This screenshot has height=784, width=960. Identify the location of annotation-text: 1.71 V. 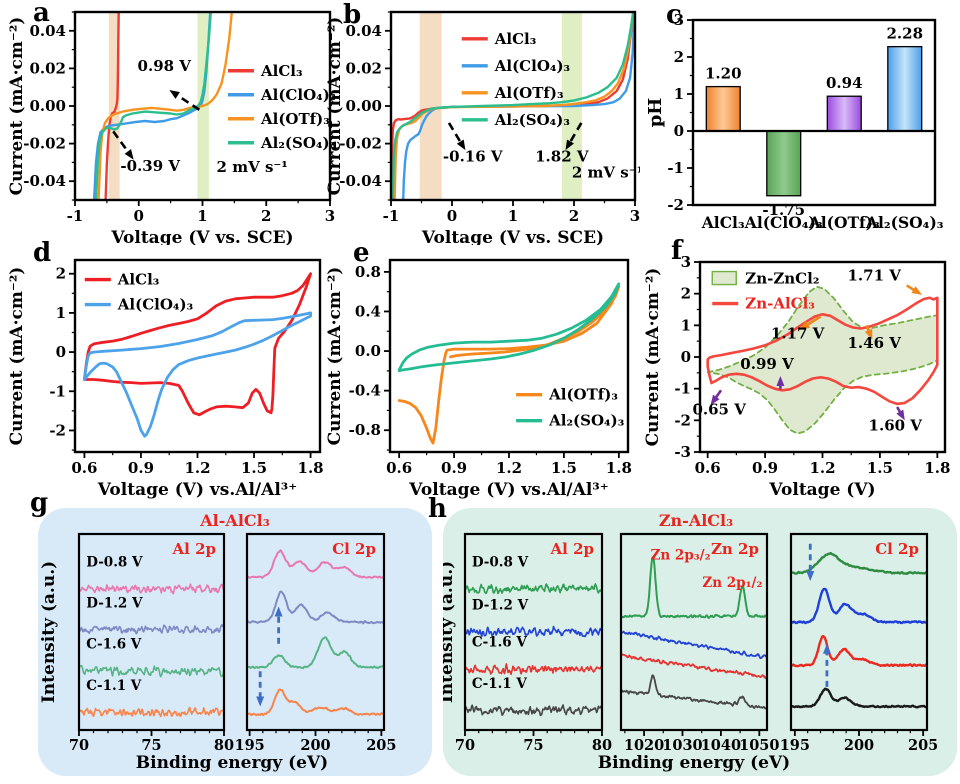
(874, 275).